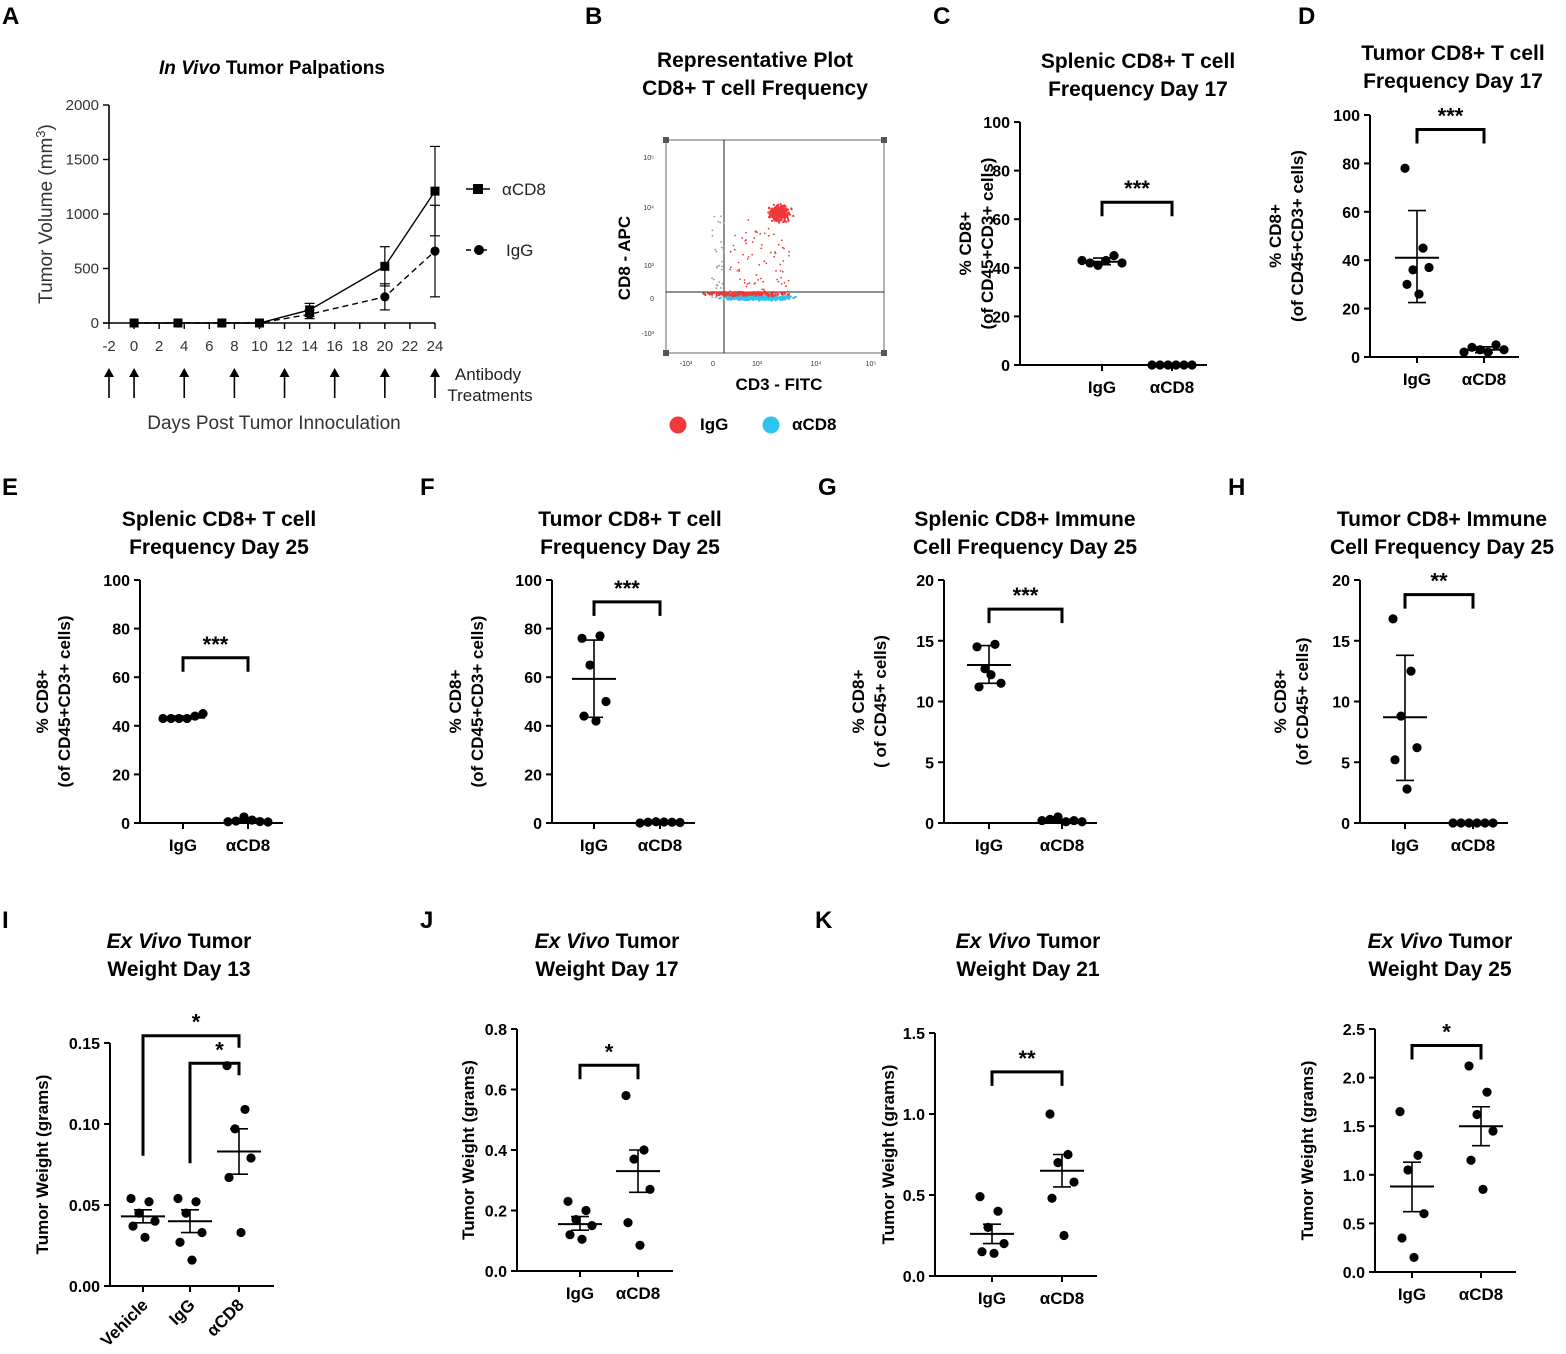  I want to click on y-tick-label: 0.10, so click(84, 1125).